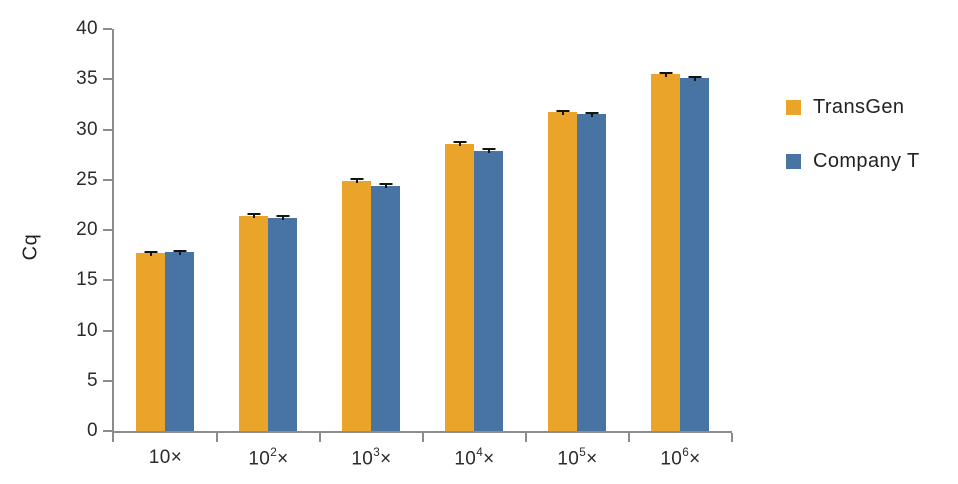 This screenshot has width=958, height=484. Describe the element at coordinates (87, 129) in the screenshot. I see `y-tick-label: 30` at that location.